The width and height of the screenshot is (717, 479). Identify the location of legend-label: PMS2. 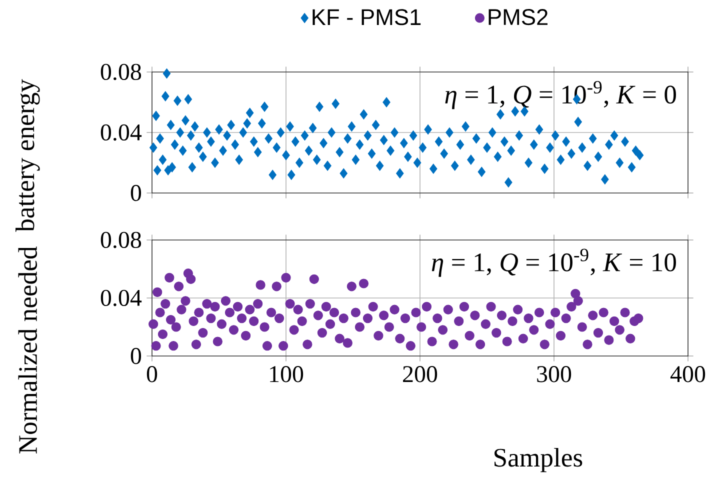
(518, 17).